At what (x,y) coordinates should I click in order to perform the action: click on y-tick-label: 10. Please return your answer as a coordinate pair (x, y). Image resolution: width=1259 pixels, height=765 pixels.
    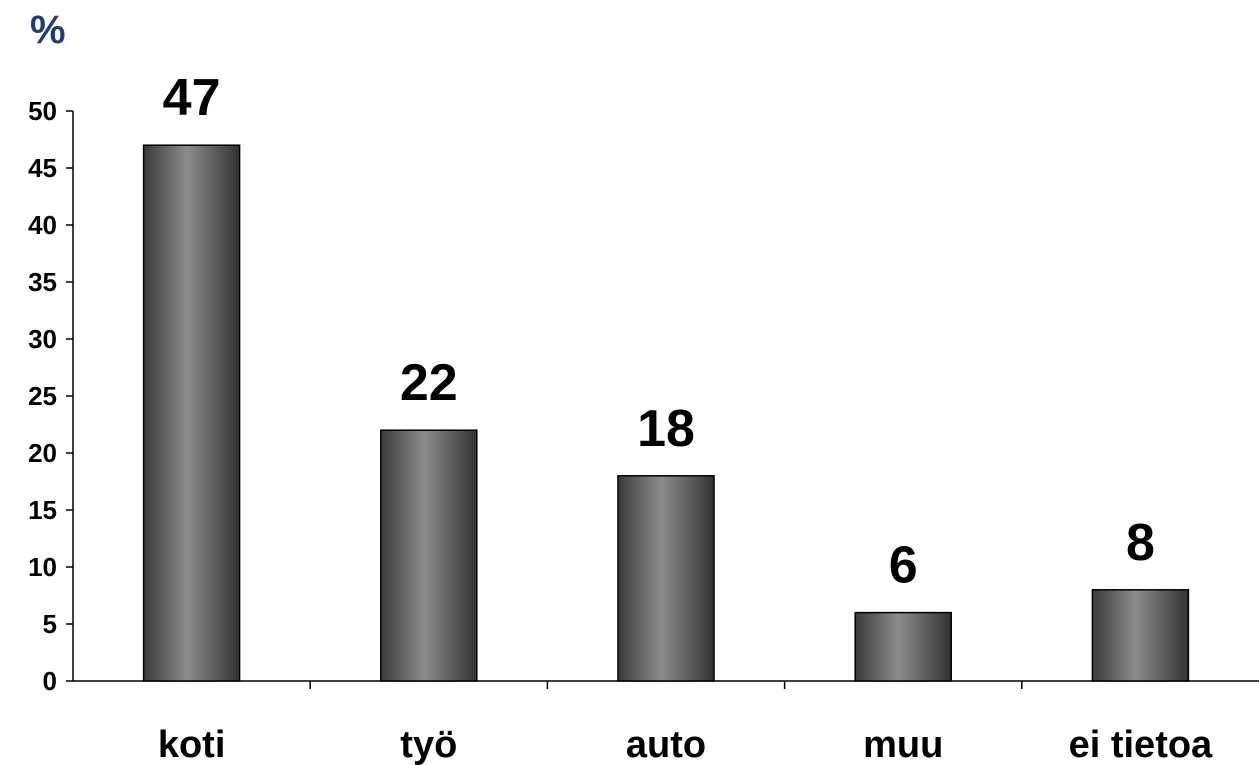
    Looking at the image, I should click on (42, 567).